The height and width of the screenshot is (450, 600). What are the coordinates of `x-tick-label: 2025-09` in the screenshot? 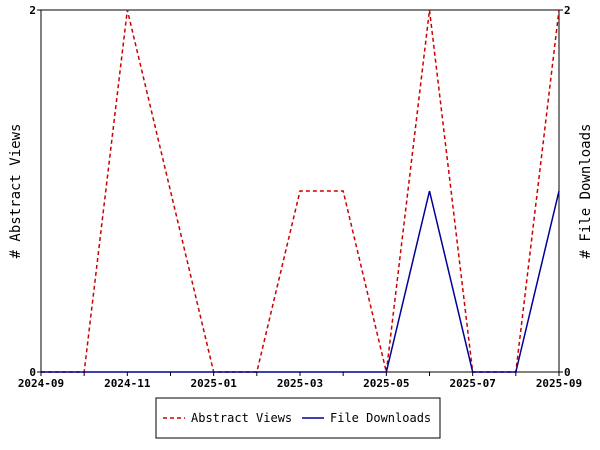 It's located at (559, 383).